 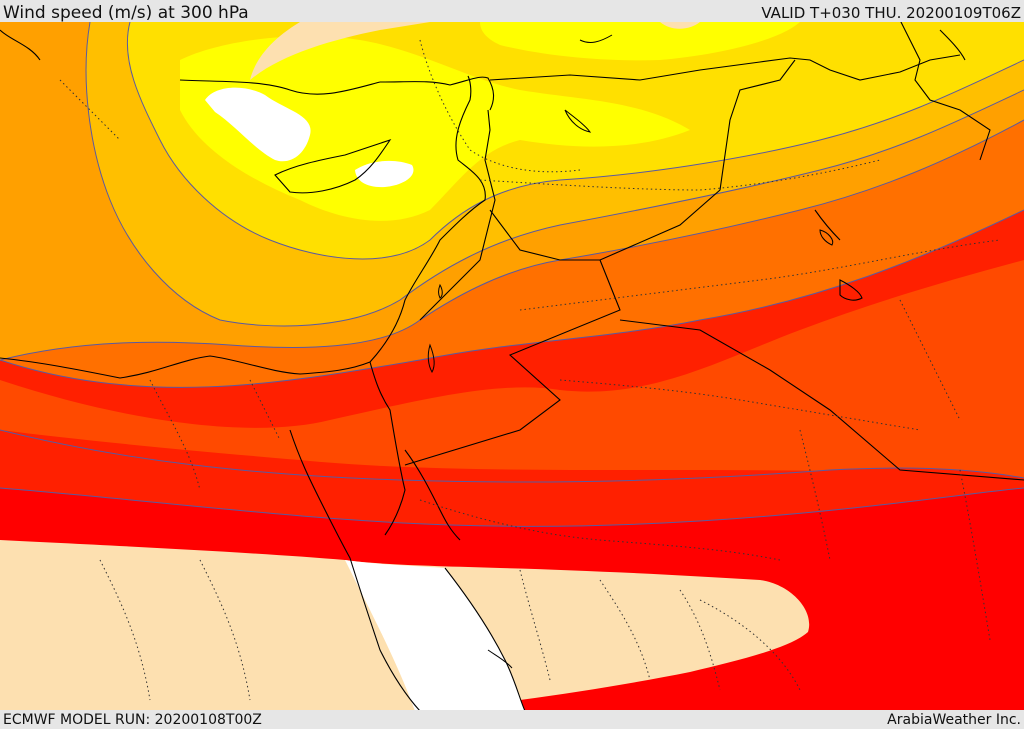 What do you see at coordinates (891, 13) in the screenshot?
I see `valid-time: VALID T+030 THU. 20200109T06Z` at bounding box center [891, 13].